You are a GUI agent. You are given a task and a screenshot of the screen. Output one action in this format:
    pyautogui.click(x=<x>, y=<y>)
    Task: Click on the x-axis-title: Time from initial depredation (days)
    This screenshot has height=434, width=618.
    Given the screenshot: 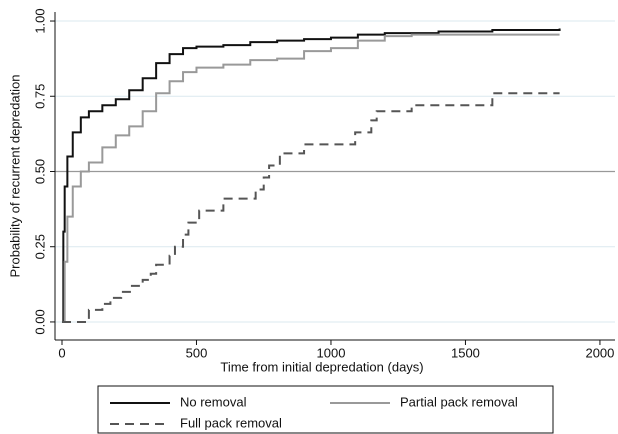 What is the action you would take?
    pyautogui.click(x=321, y=366)
    